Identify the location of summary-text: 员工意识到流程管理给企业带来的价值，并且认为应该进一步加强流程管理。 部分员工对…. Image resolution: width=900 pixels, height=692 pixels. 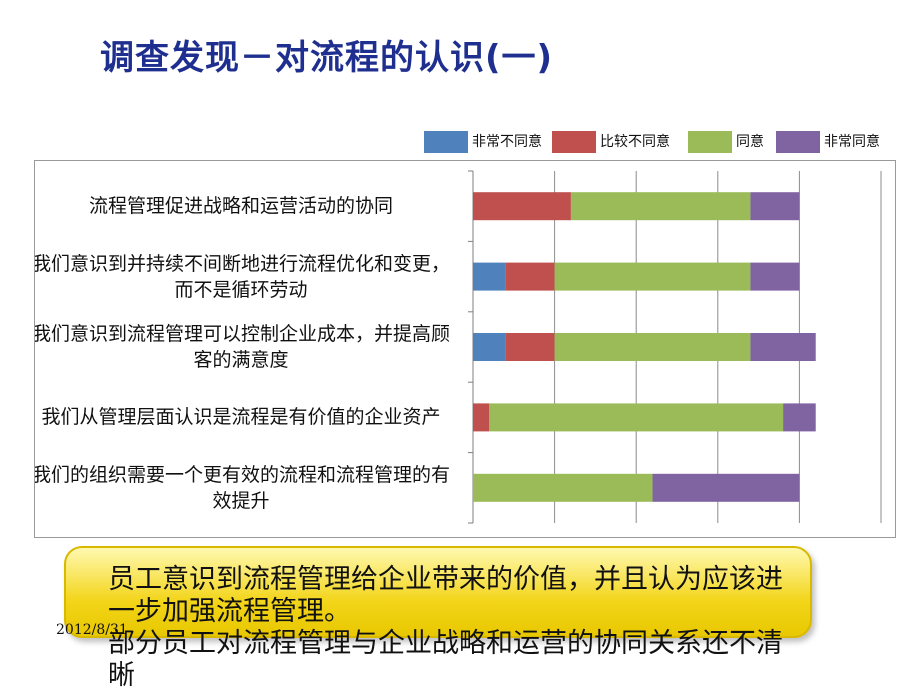
(448, 628).